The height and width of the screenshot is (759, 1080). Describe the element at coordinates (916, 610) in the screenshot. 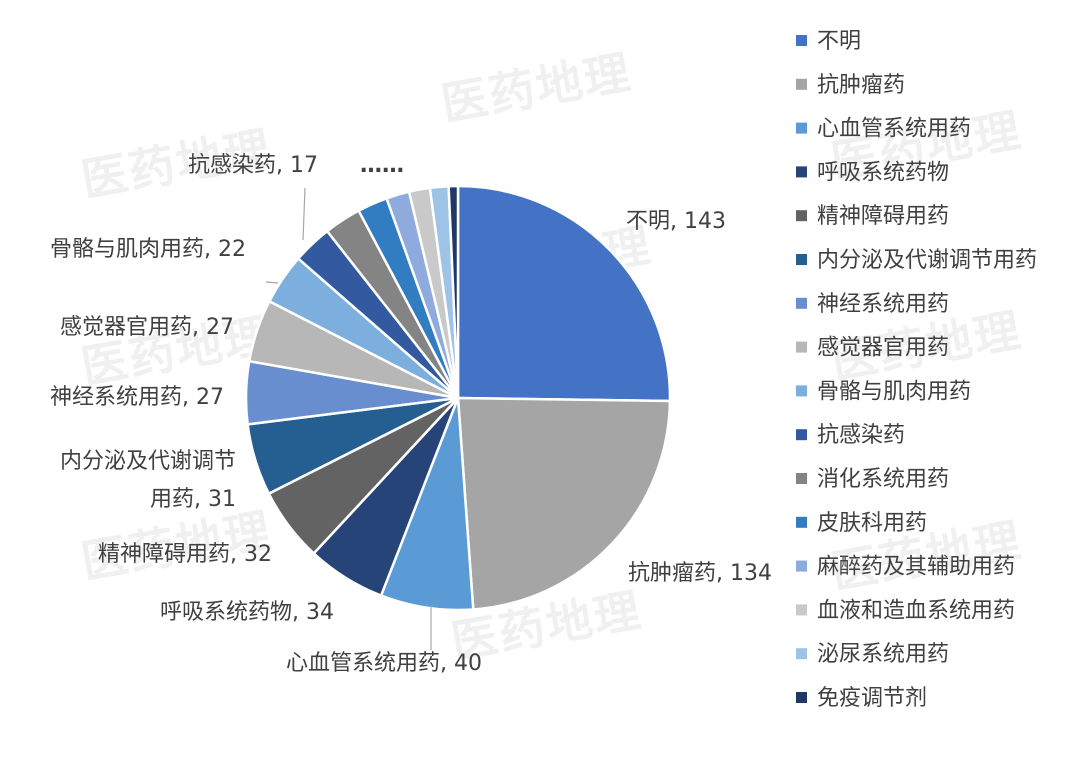

I see `legend-label: 血液和造血系统用药` at that location.